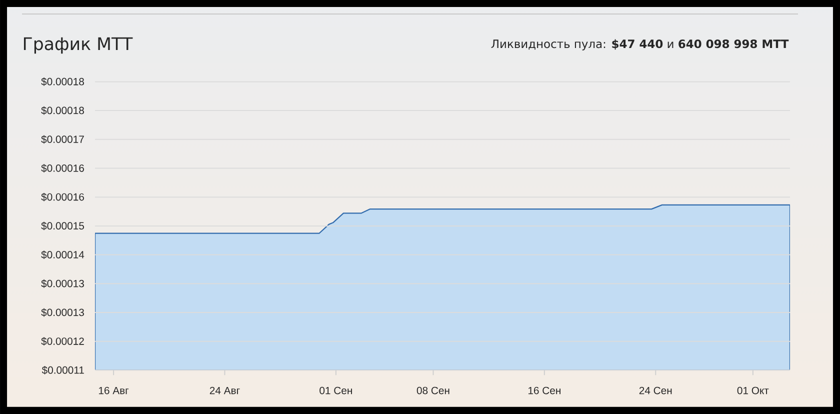 The width and height of the screenshot is (840, 414). I want to click on y-tick-label: $0.00012, so click(62, 341).